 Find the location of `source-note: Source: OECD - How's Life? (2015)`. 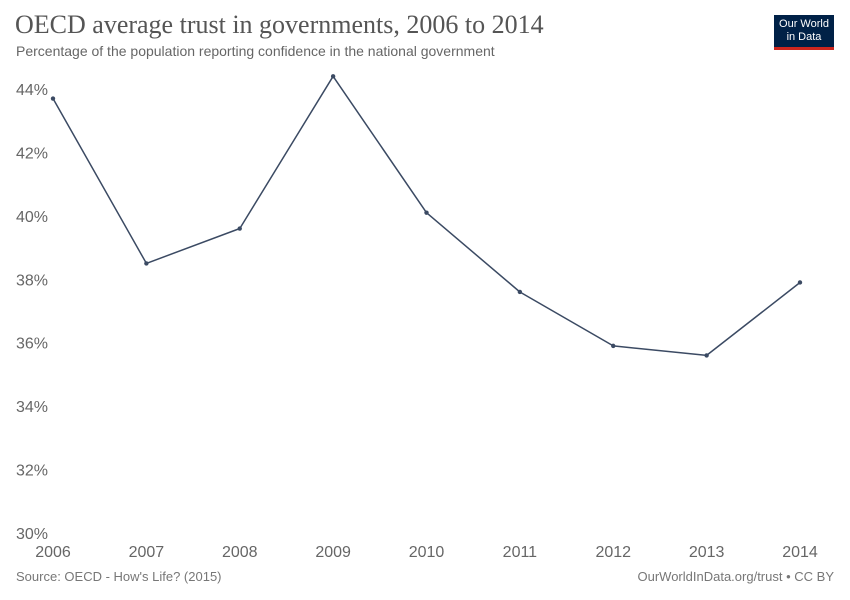

source-note: Source: OECD - How's Life? (2015) is located at coordinates (119, 576).